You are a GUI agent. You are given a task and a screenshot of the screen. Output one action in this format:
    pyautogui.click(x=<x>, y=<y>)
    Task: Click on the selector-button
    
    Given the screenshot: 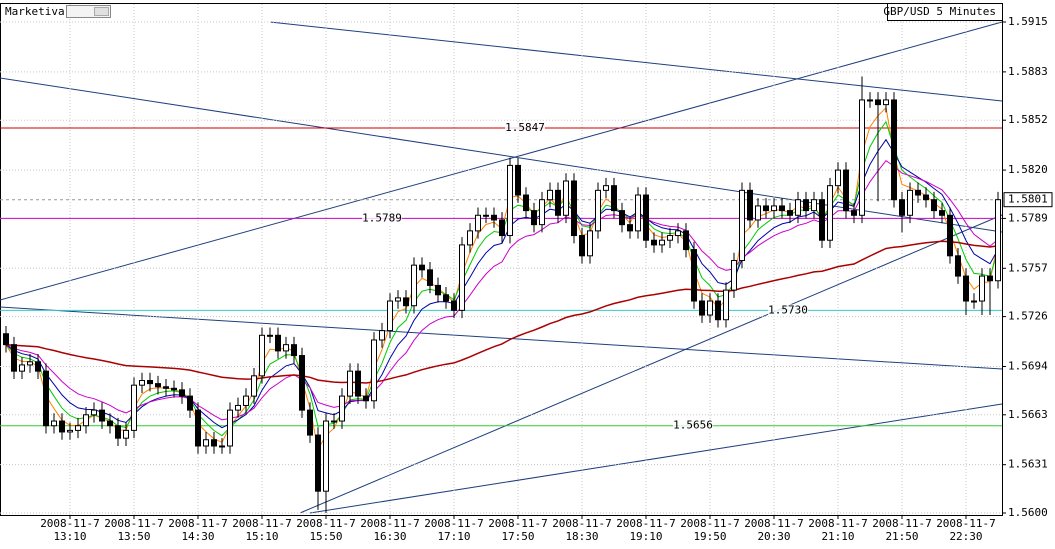 What is the action you would take?
    pyautogui.click(x=101, y=11)
    